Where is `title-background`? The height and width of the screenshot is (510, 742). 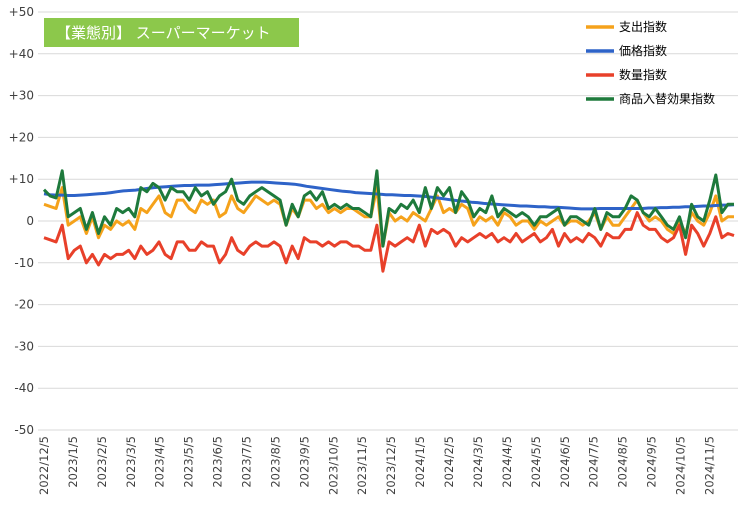
title-background is located at coordinates (171, 32).